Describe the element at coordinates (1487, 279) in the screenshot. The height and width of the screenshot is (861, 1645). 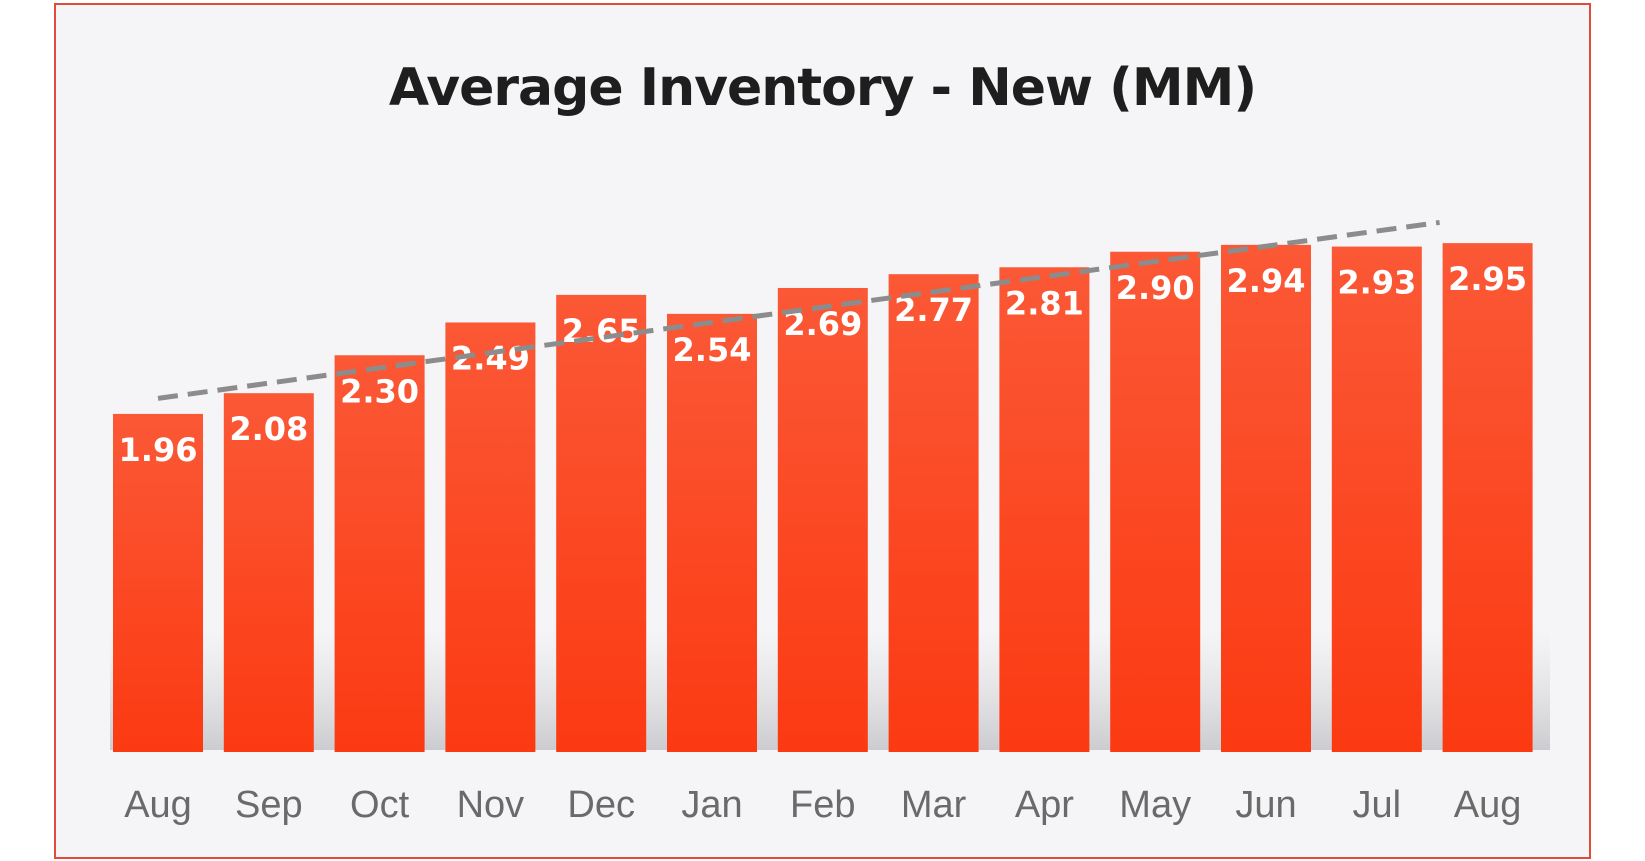
I see `bar-value-label: 2.95` at that location.